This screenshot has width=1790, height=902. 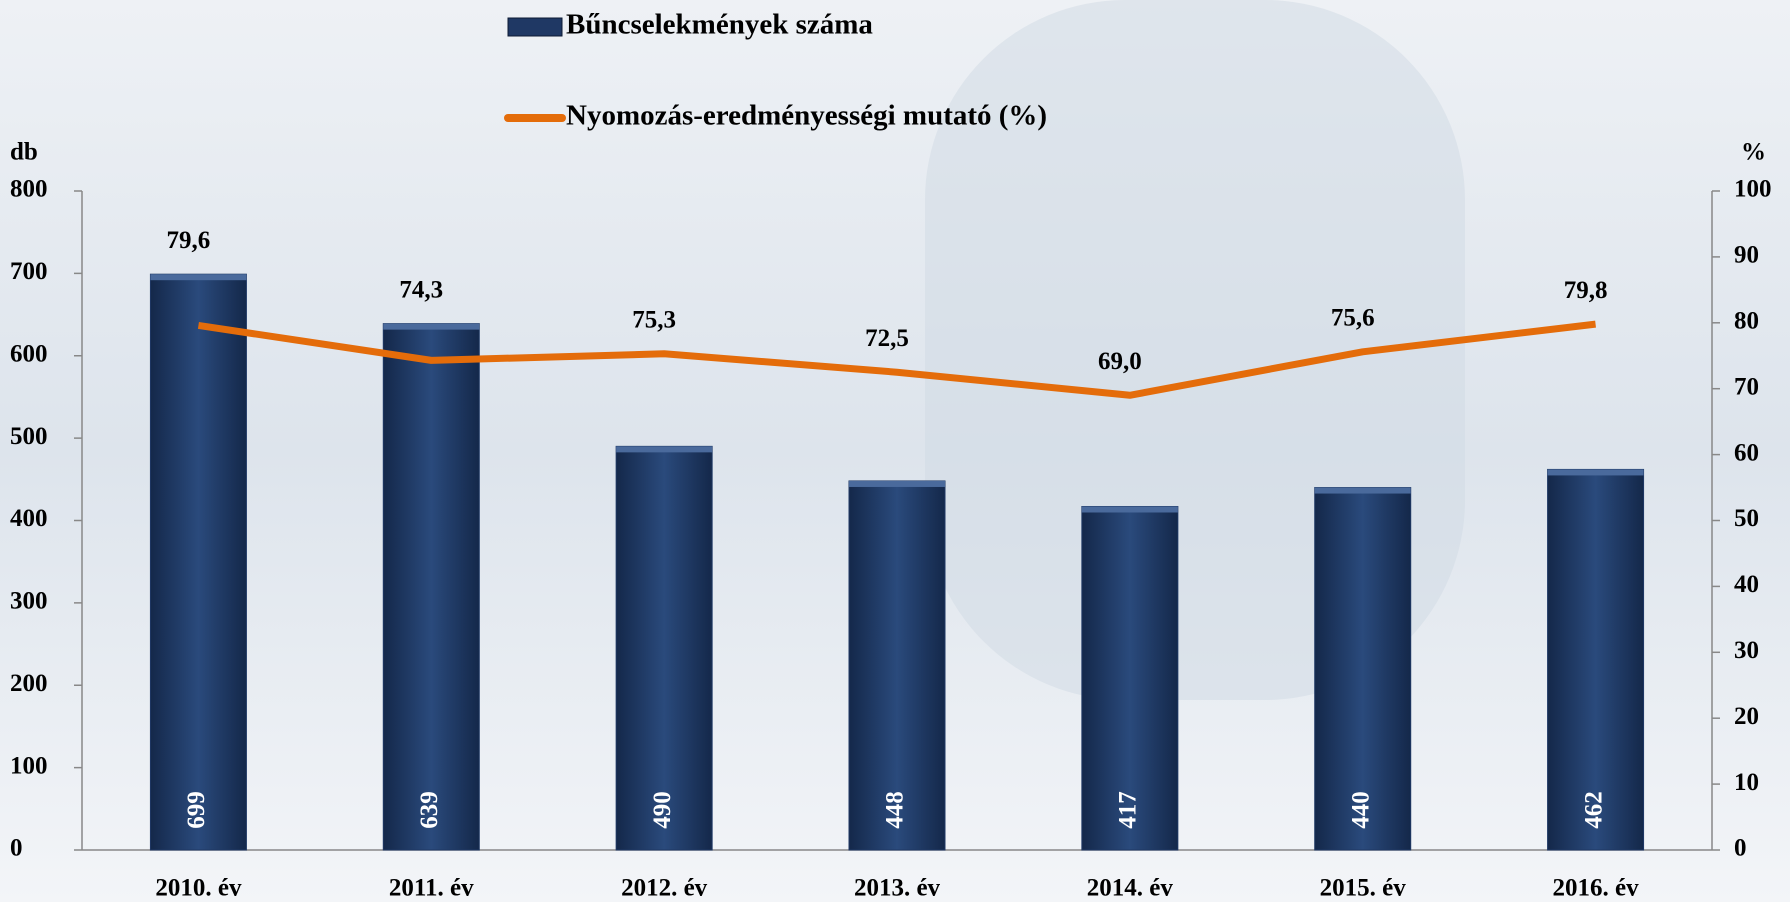 What do you see at coordinates (16, 848) in the screenshot?
I see `y-tick-label: 0` at bounding box center [16, 848].